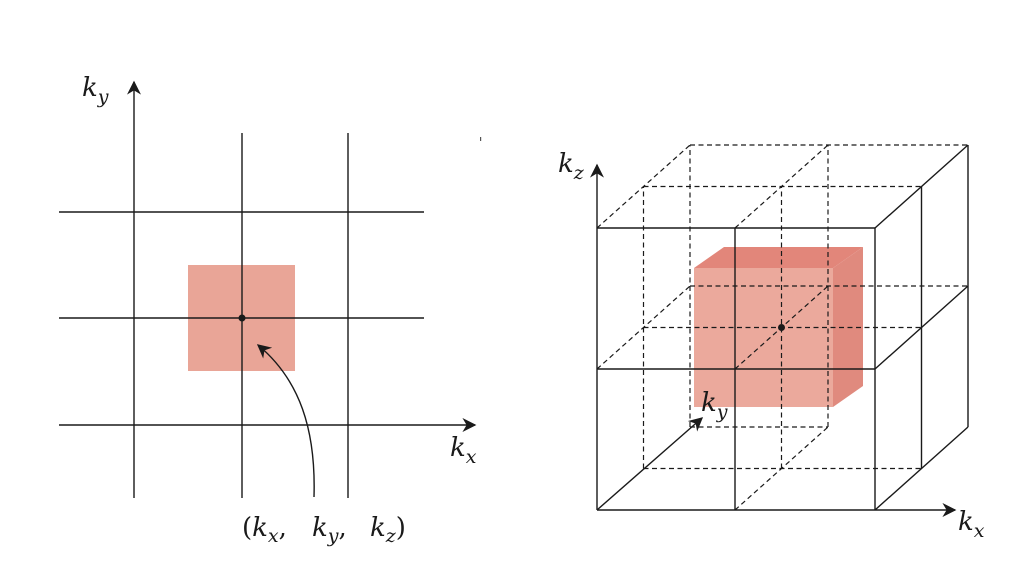 The height and width of the screenshot is (562, 1023). I want to click on kx-axis-label-3d: kx, so click(971, 524).